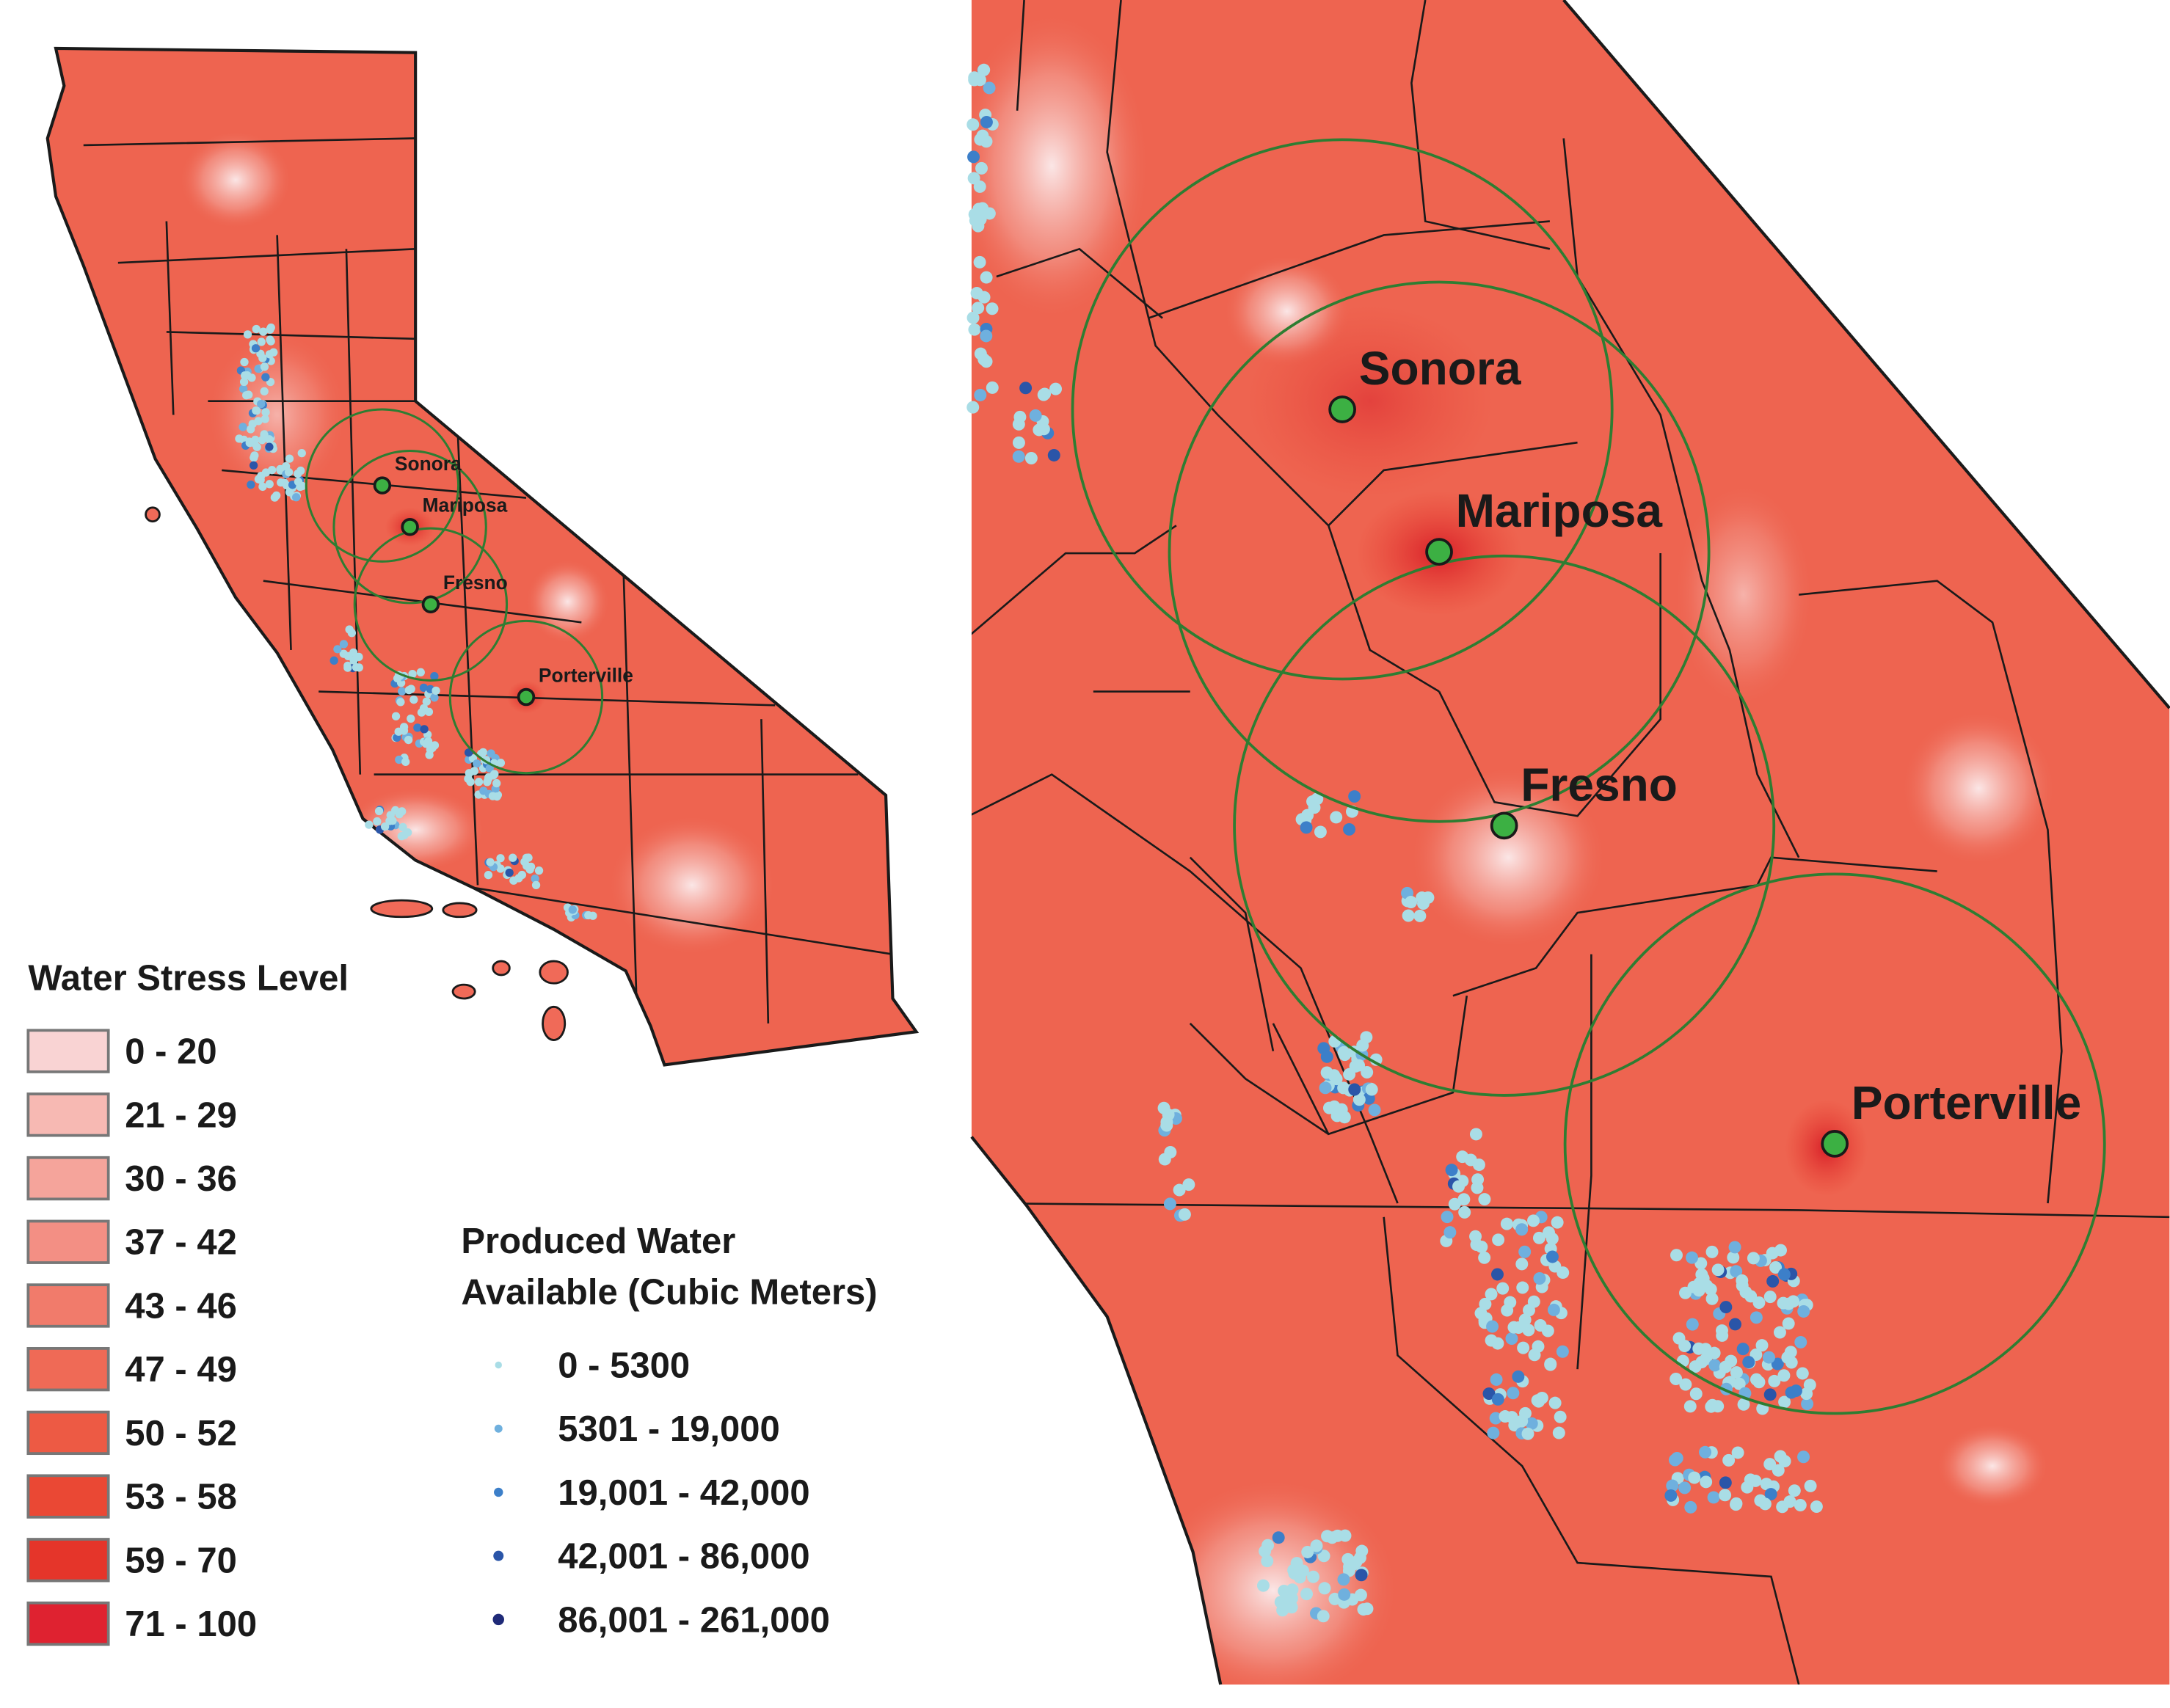  Describe the element at coordinates (476, 583) in the screenshot. I see `city-label: Fresno` at that location.